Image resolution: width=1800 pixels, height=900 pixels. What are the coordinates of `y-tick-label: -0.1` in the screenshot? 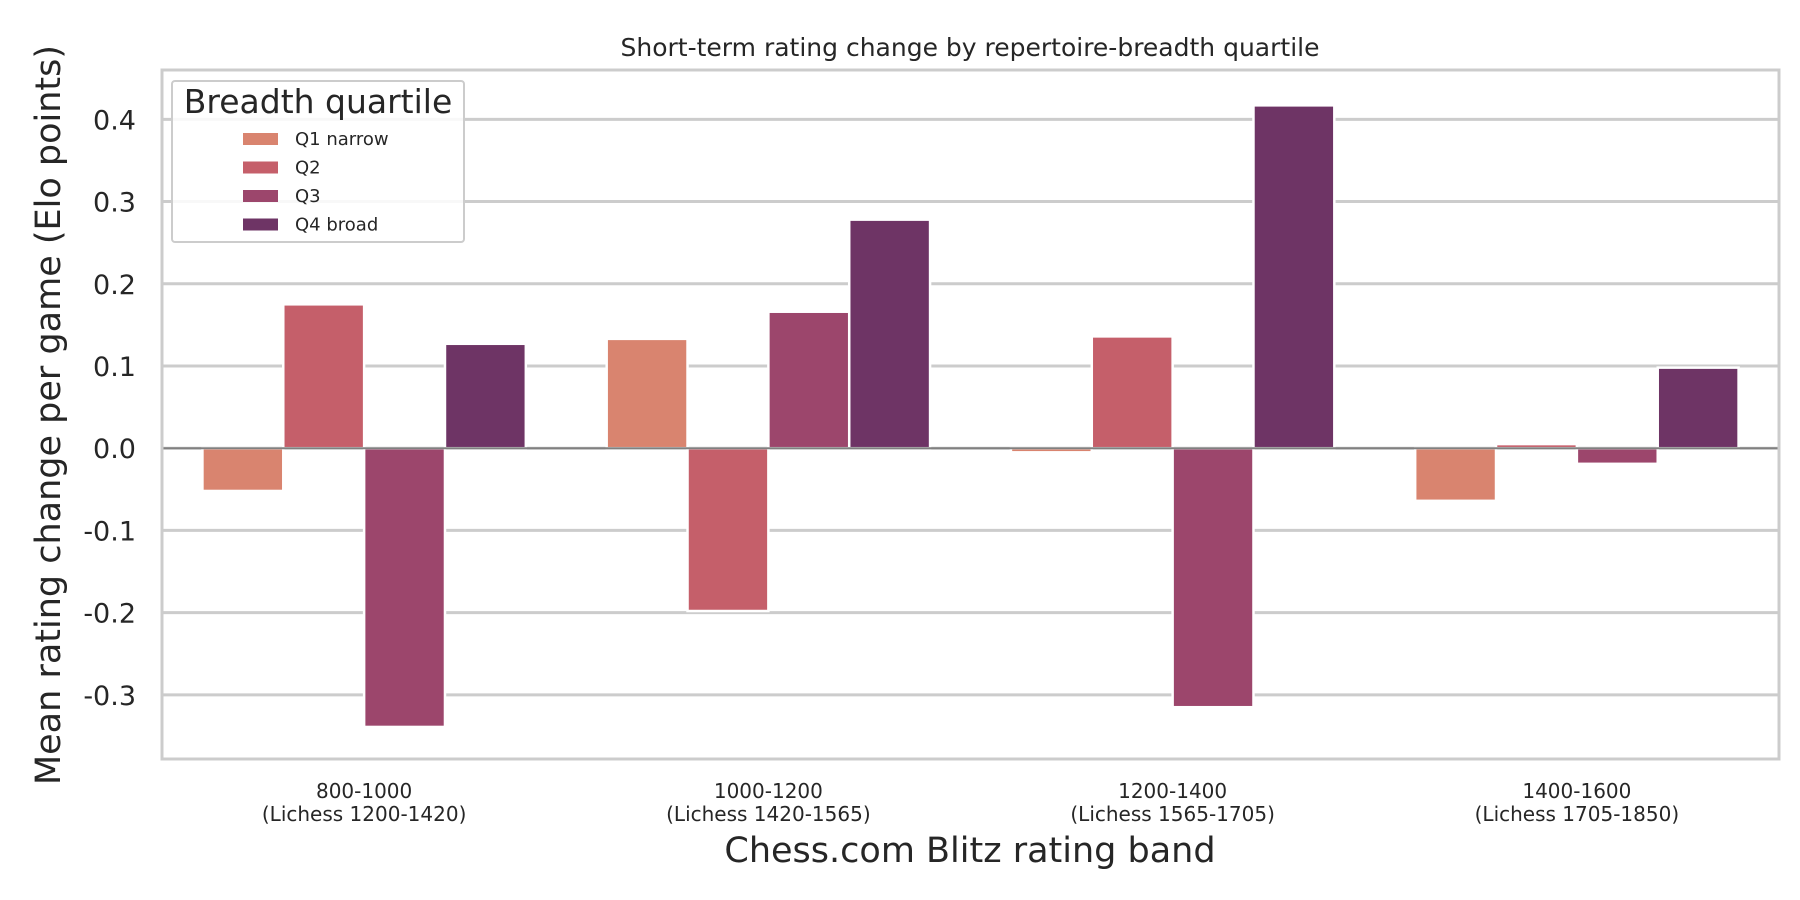 It's located at (109, 531).